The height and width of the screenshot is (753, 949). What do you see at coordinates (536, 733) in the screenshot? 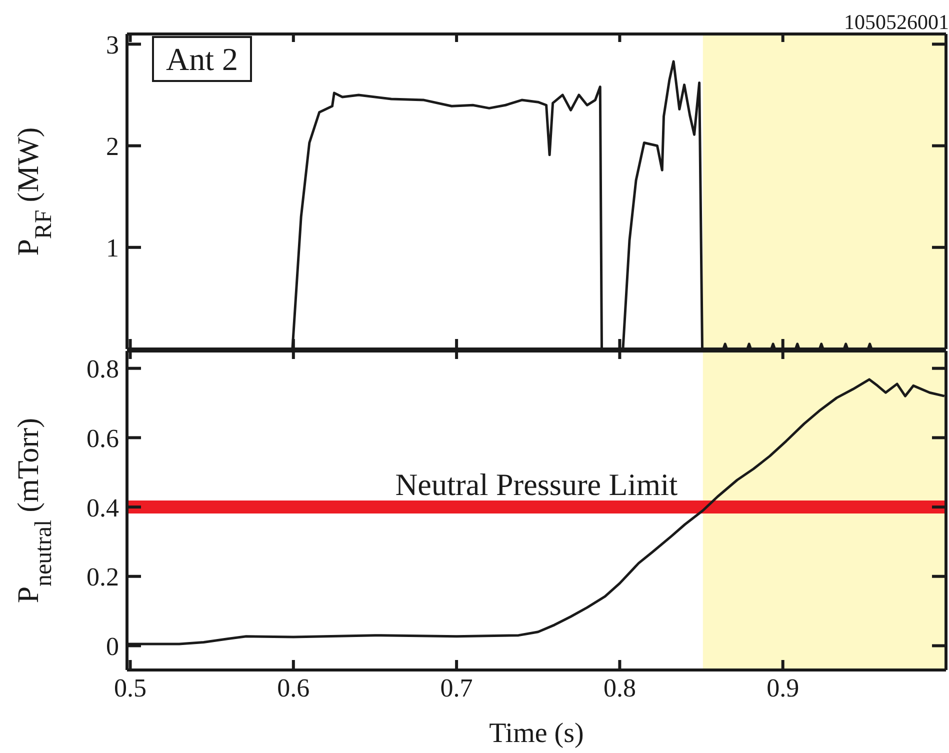
I see `x-axis-title: Time (s)` at bounding box center [536, 733].